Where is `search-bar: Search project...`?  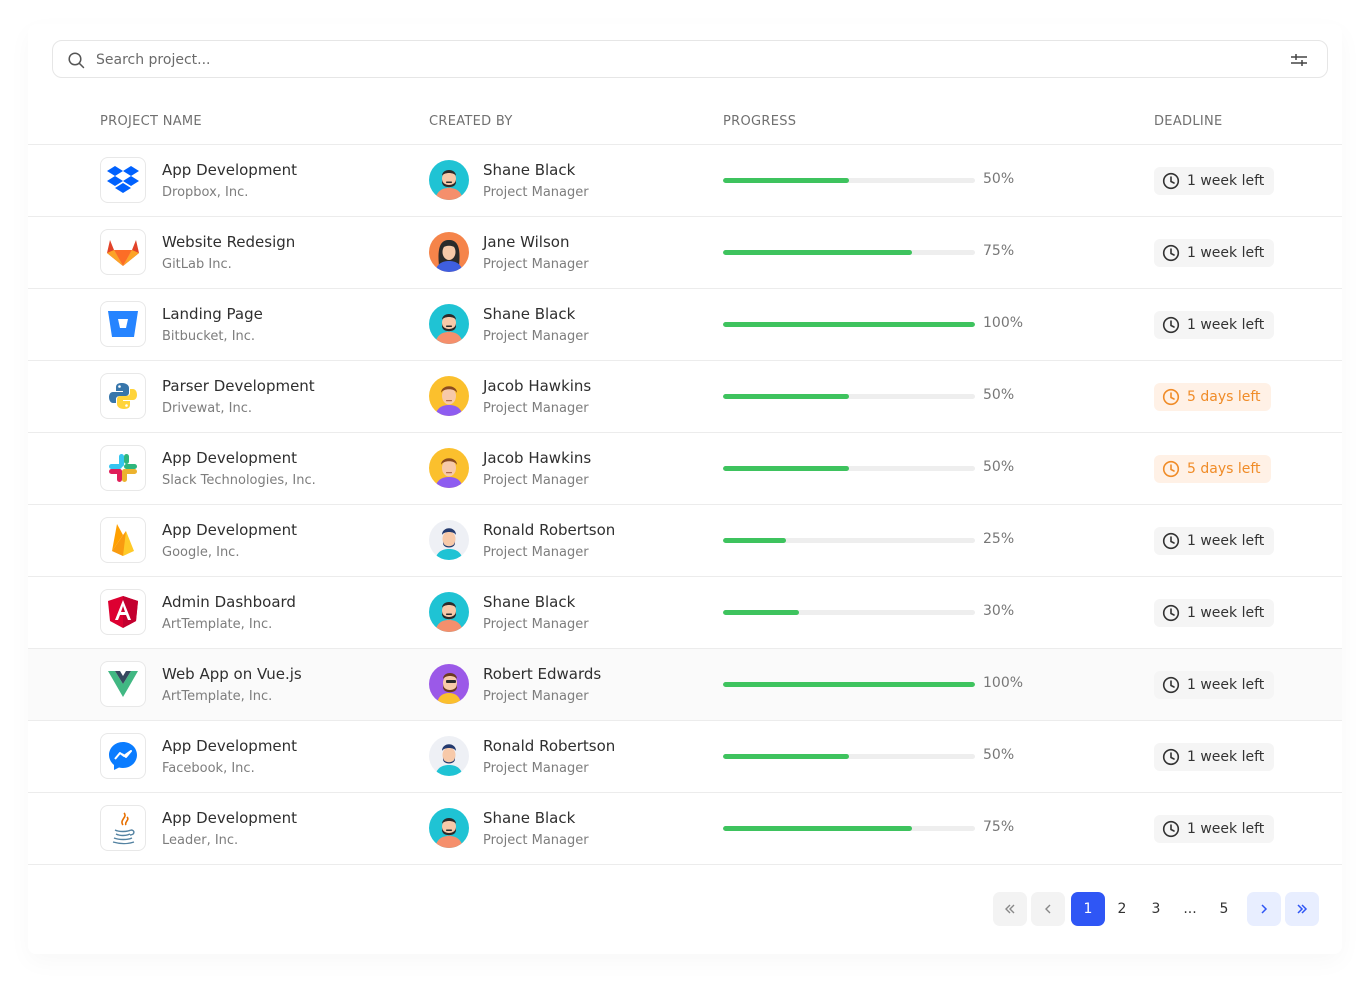 search-bar: Search project... is located at coordinates (690, 59).